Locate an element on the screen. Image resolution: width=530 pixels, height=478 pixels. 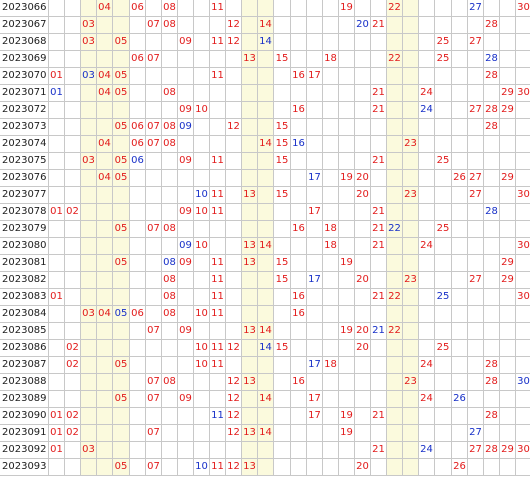
number-cell: 11 is located at coordinates (218, 416).